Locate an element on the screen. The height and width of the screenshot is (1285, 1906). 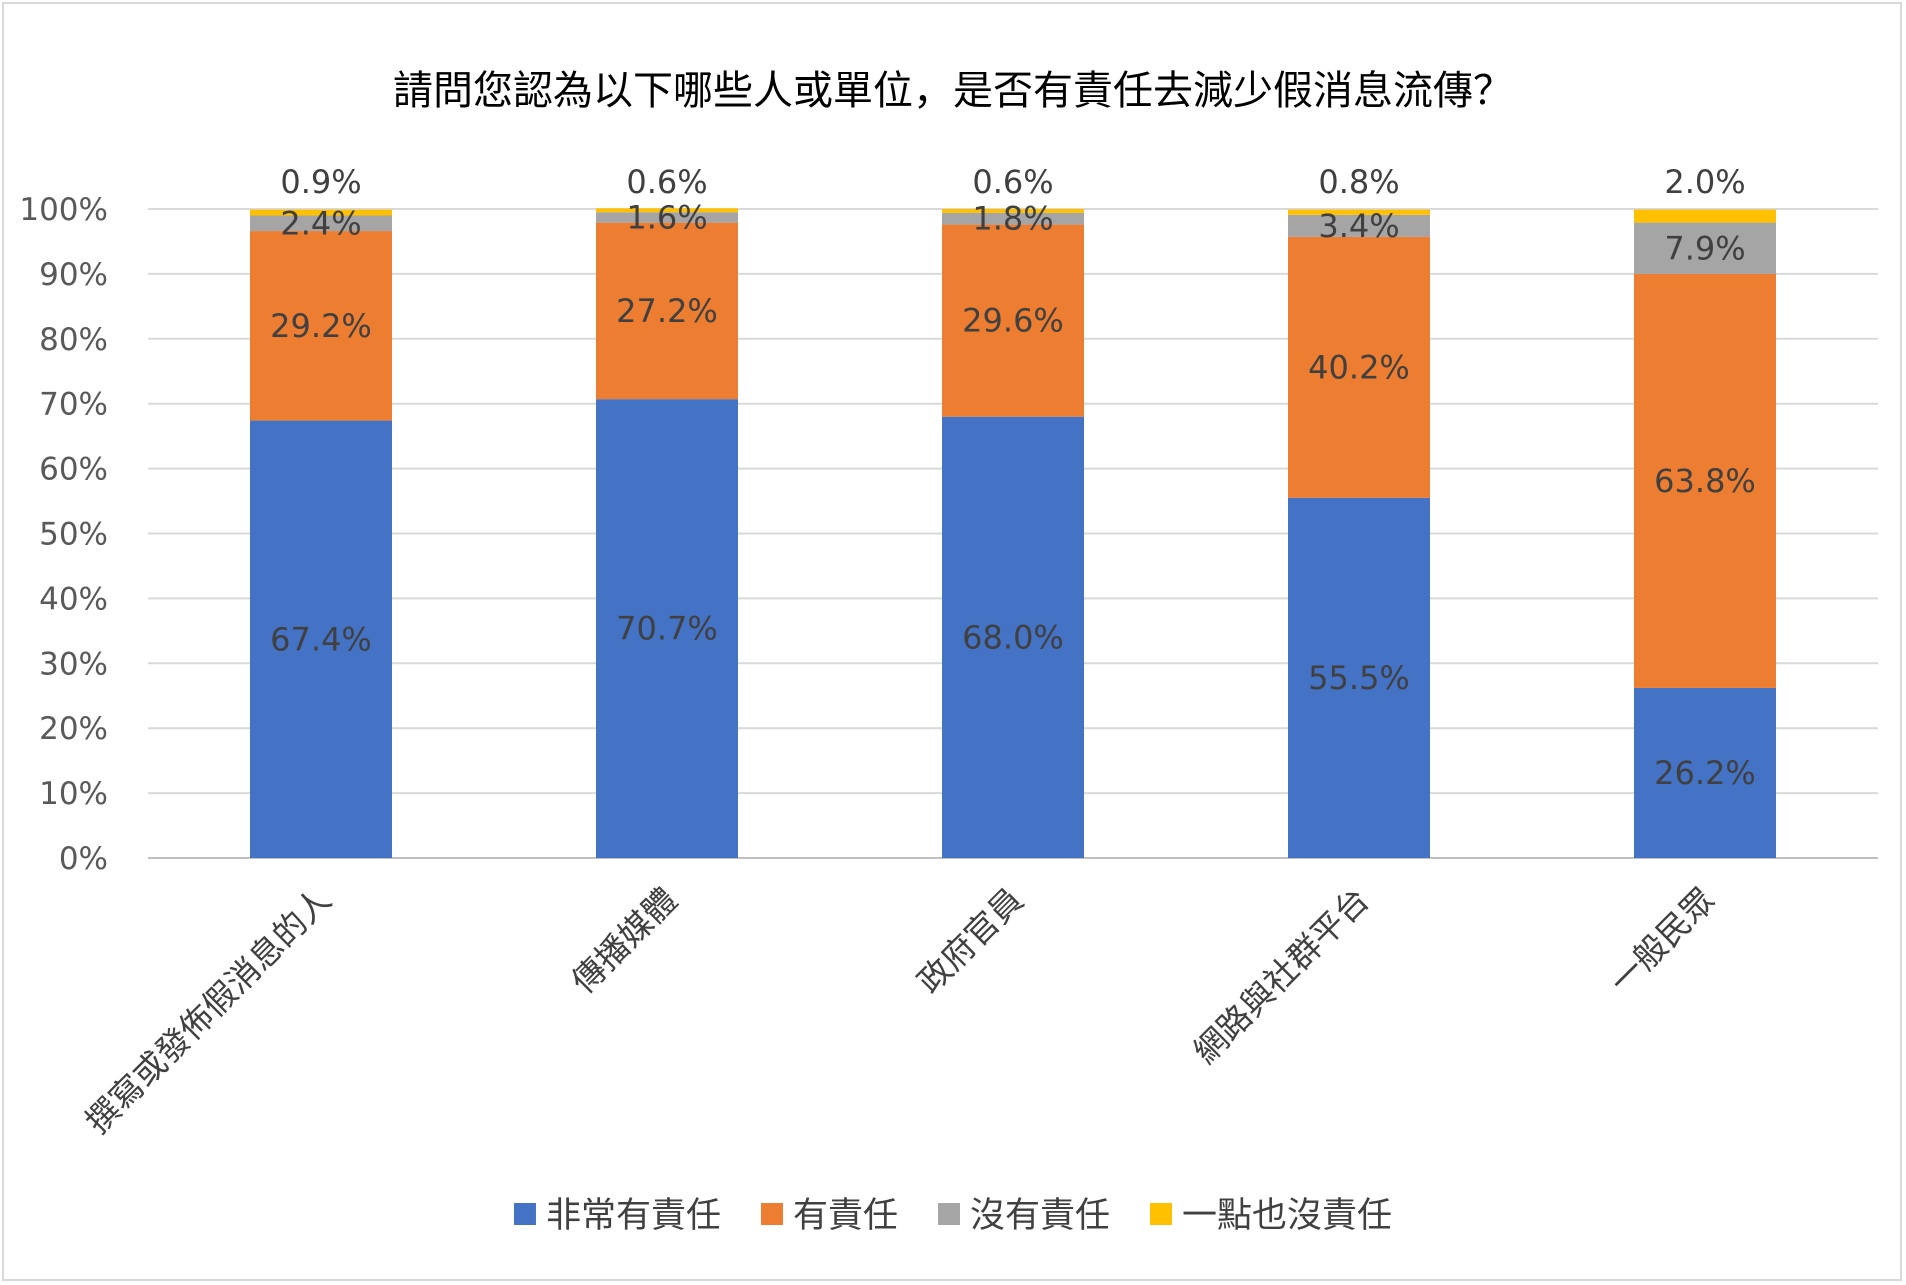
y-tick-label: 0% is located at coordinates (83, 859).